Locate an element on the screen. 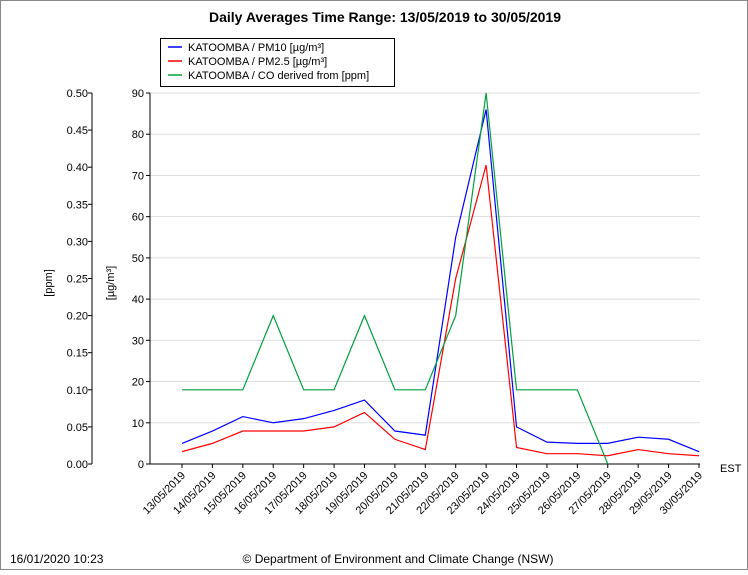  y-tick-label: 60 is located at coordinates (138, 218).